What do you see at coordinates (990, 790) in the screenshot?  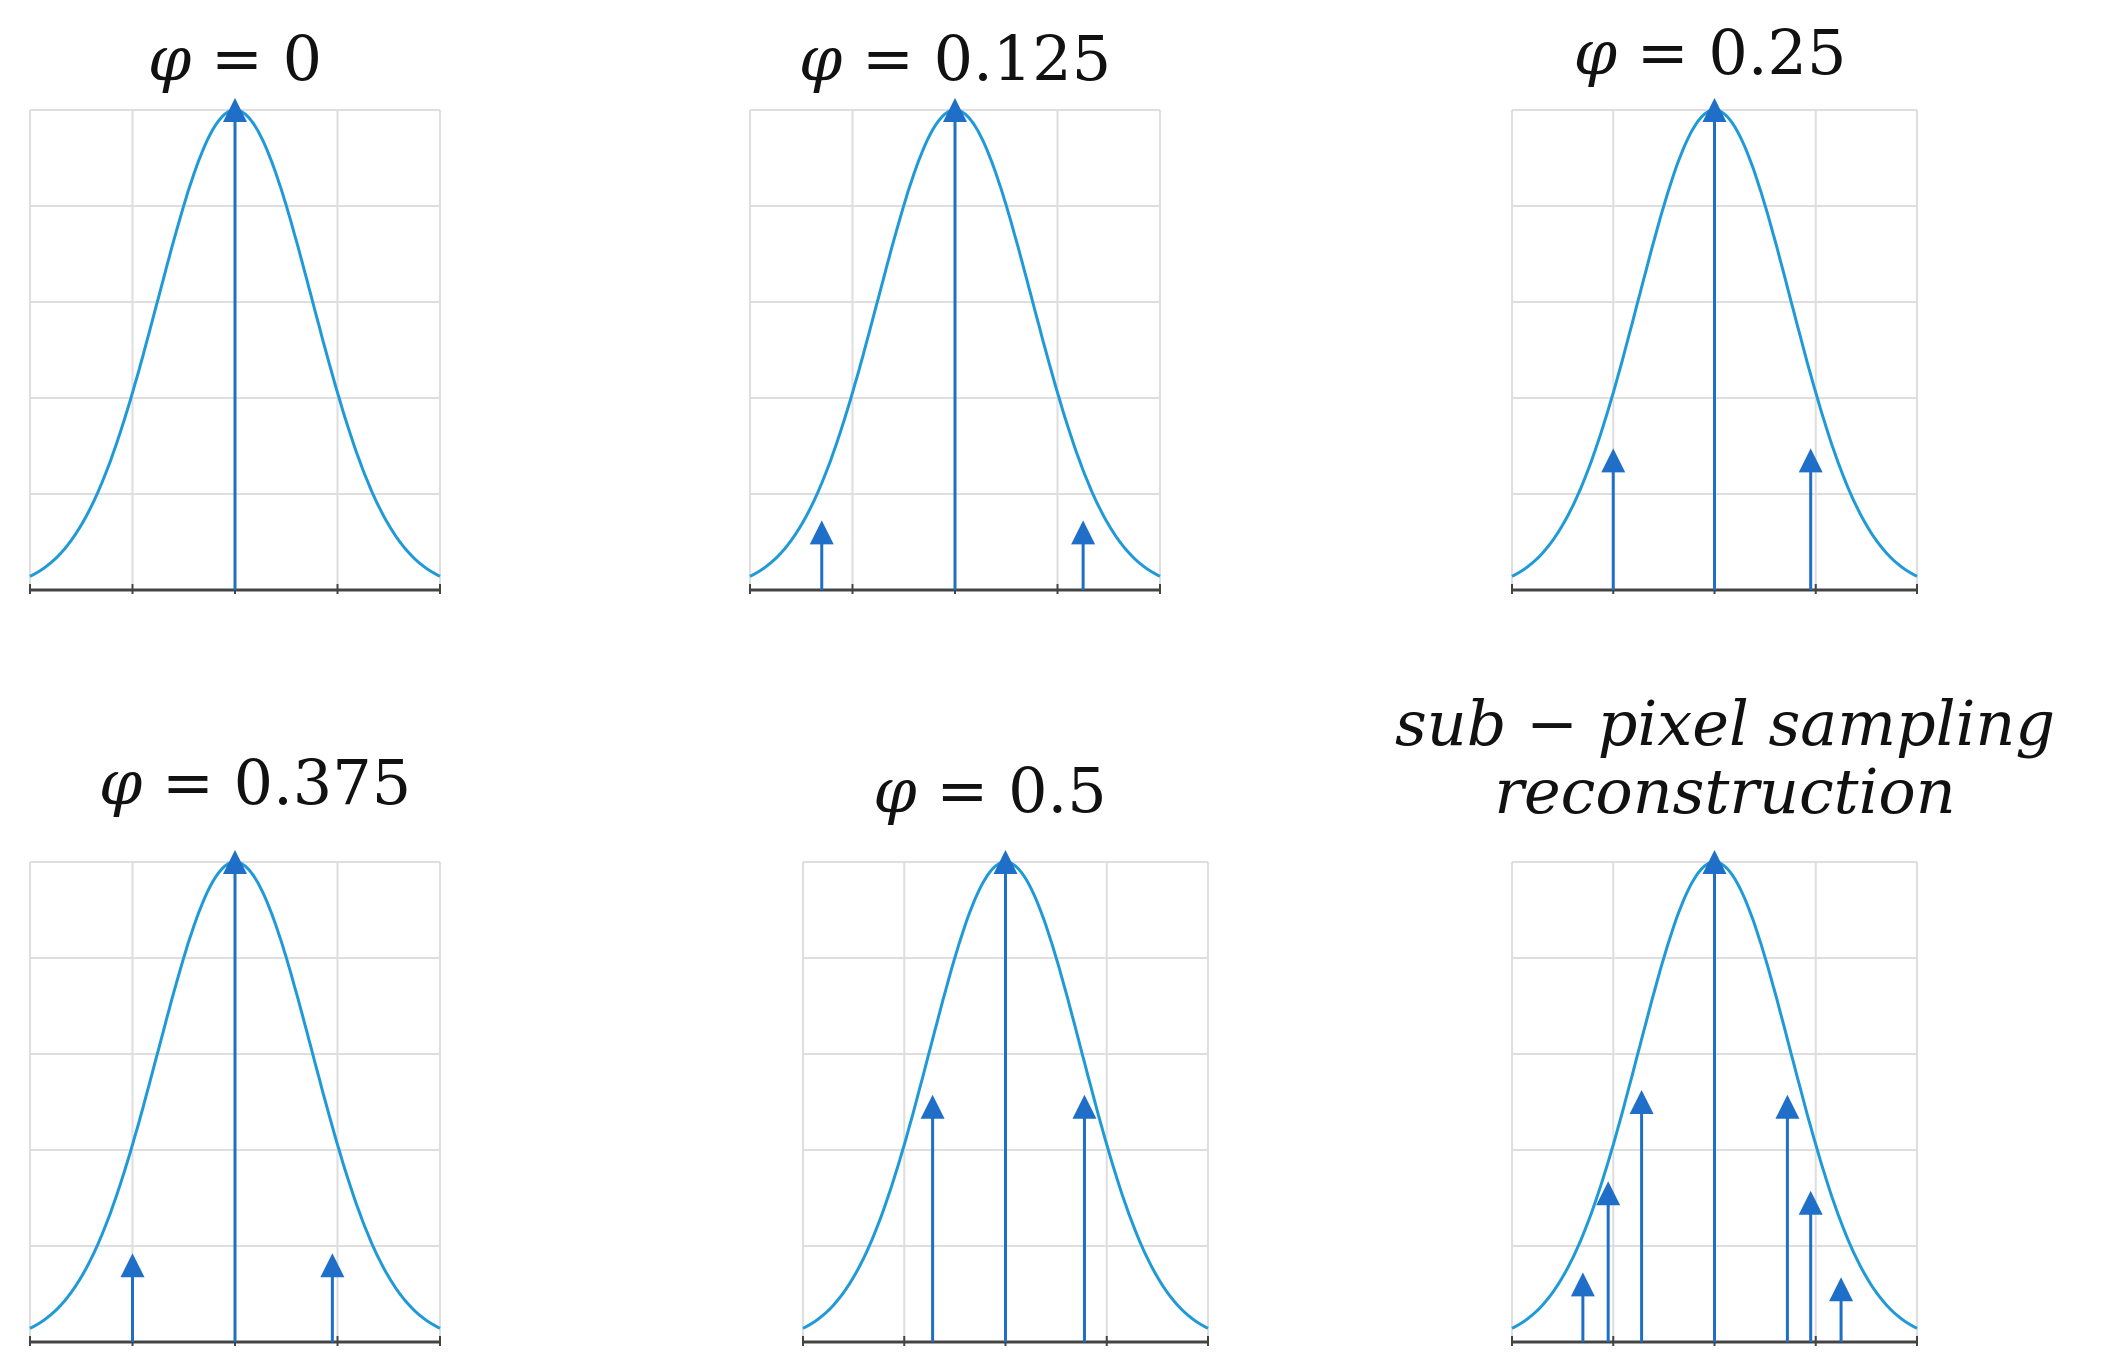 I see `panel-title-phi-05: φ = 0.5` at bounding box center [990, 790].